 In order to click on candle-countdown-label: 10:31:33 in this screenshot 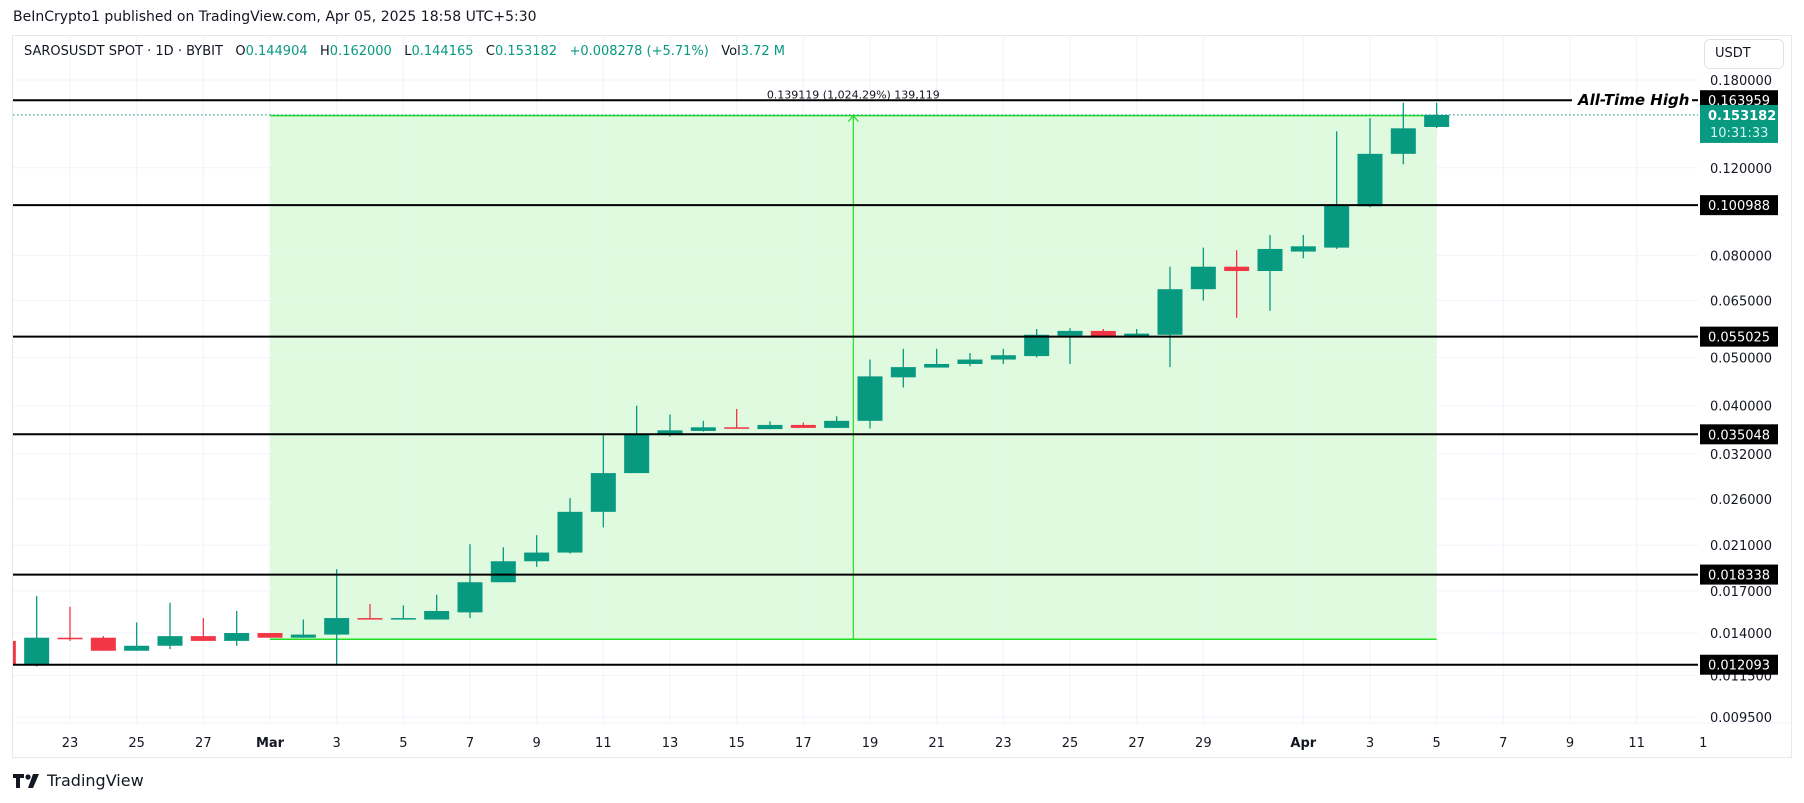, I will do `click(1739, 133)`.